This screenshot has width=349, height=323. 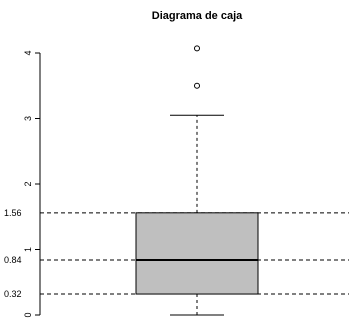 What do you see at coordinates (28, 314) in the screenshot?
I see `y-tick-label: 0` at bounding box center [28, 314].